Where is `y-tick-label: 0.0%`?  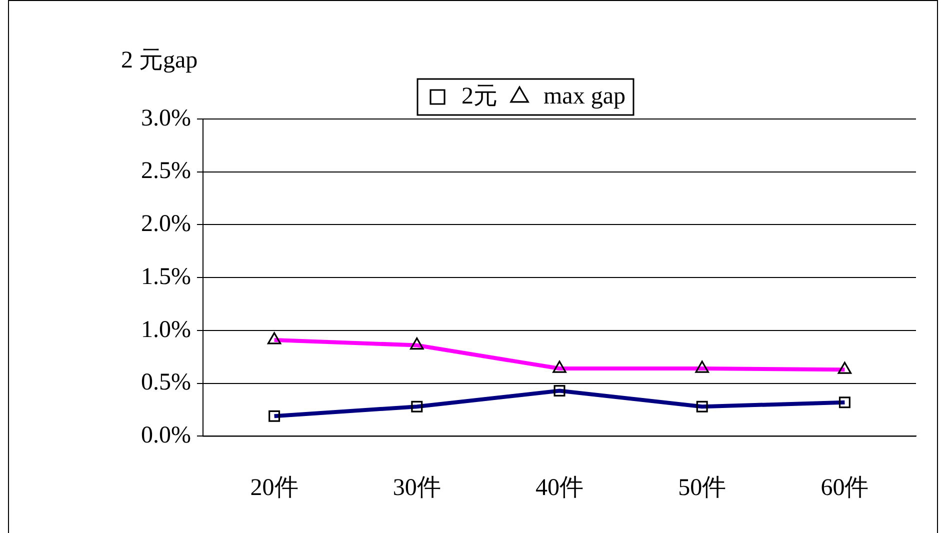
y-tick-label: 0.0% is located at coordinates (165, 435).